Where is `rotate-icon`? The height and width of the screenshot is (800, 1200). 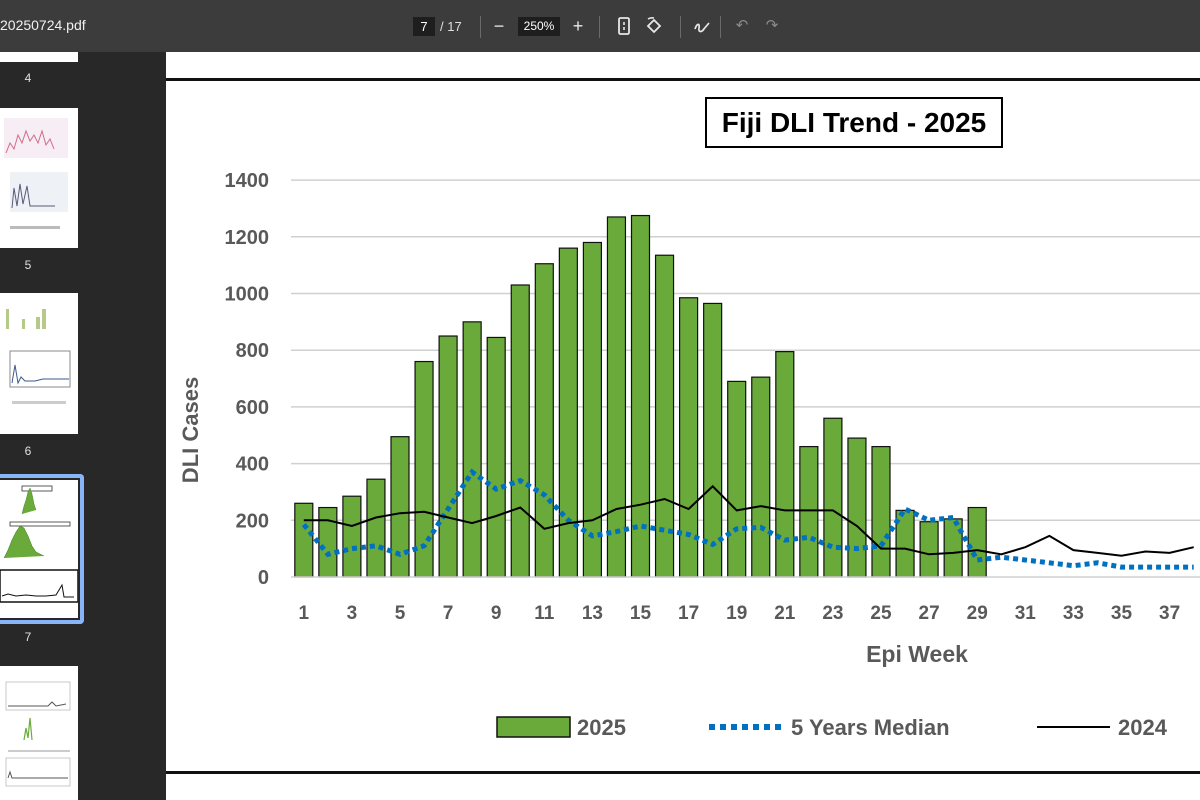 rotate-icon is located at coordinates (654, 25).